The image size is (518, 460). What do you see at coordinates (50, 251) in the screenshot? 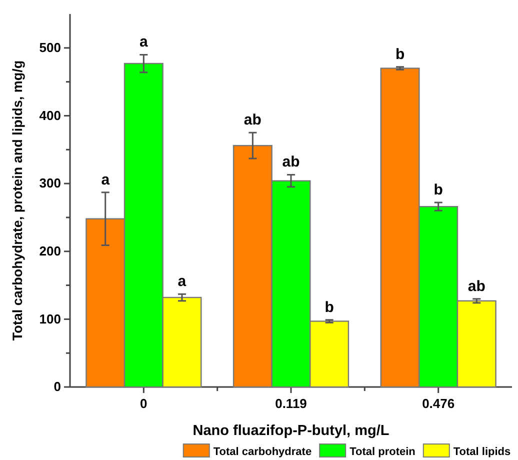
I see `y-tick-label: 200` at bounding box center [50, 251].